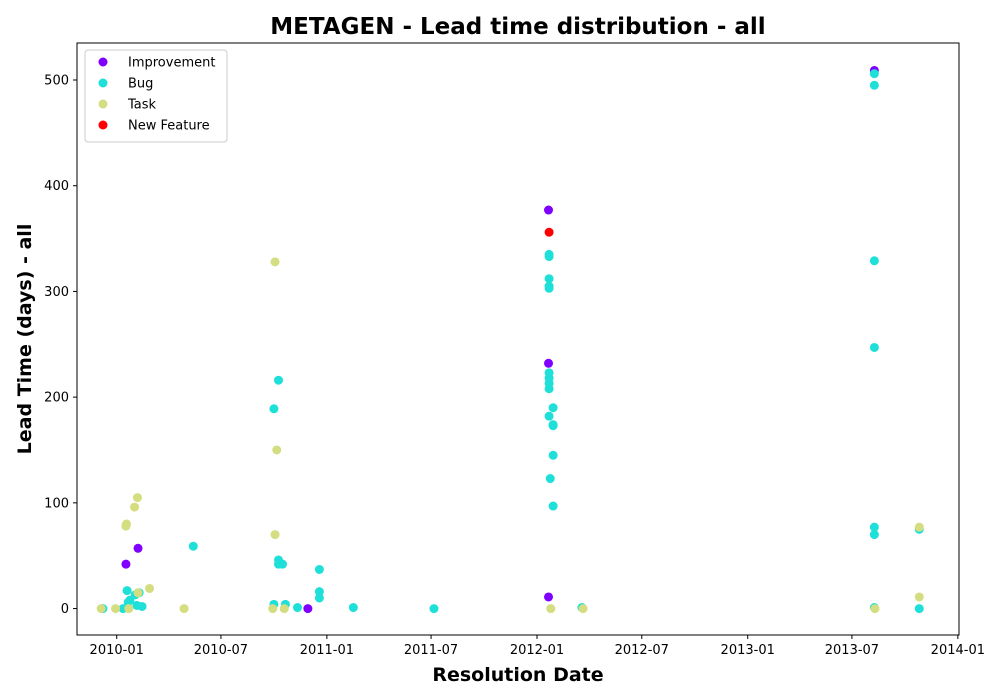  I want to click on y-tick-label: 400, so click(56, 186).